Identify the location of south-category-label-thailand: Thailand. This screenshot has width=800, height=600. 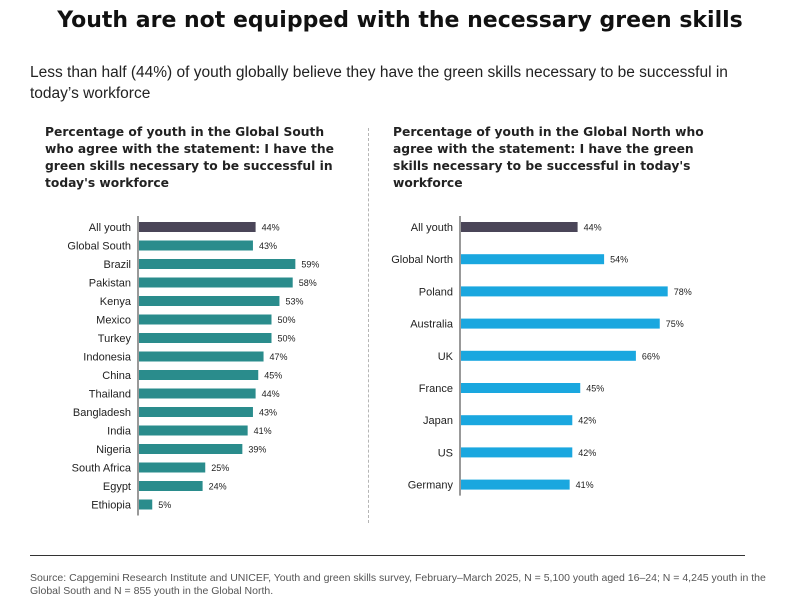
(110, 395).